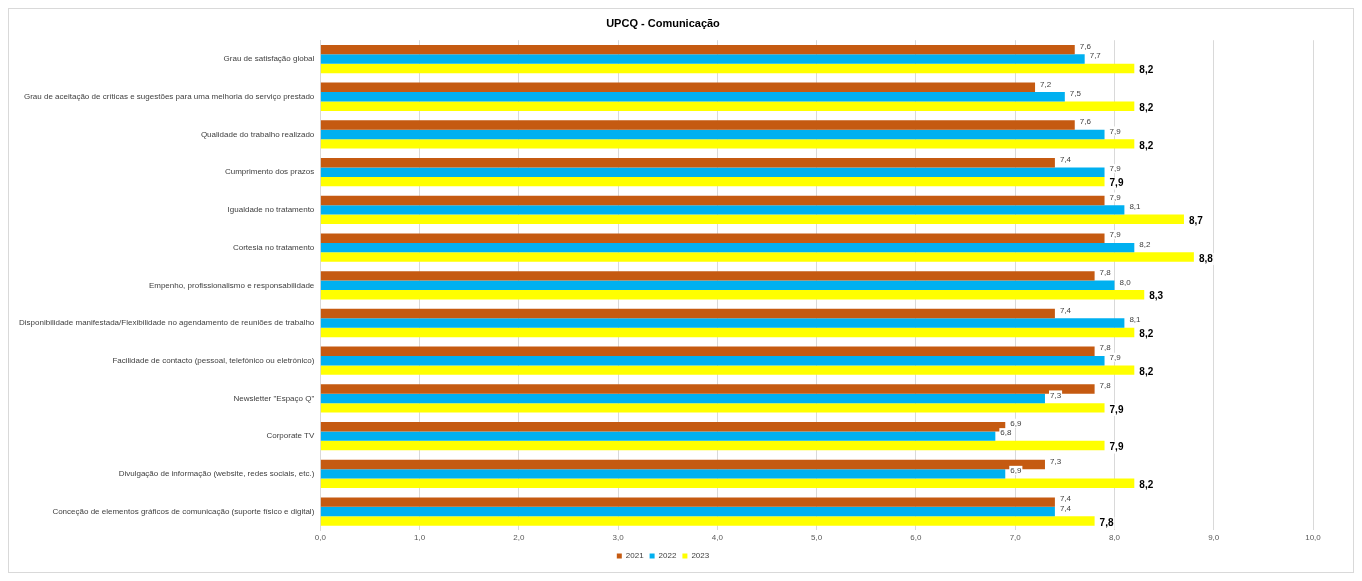 This screenshot has height=581, width=1362. Describe the element at coordinates (271, 210) in the screenshot. I see `y-tick-label: Igualdade no tratamento` at that location.